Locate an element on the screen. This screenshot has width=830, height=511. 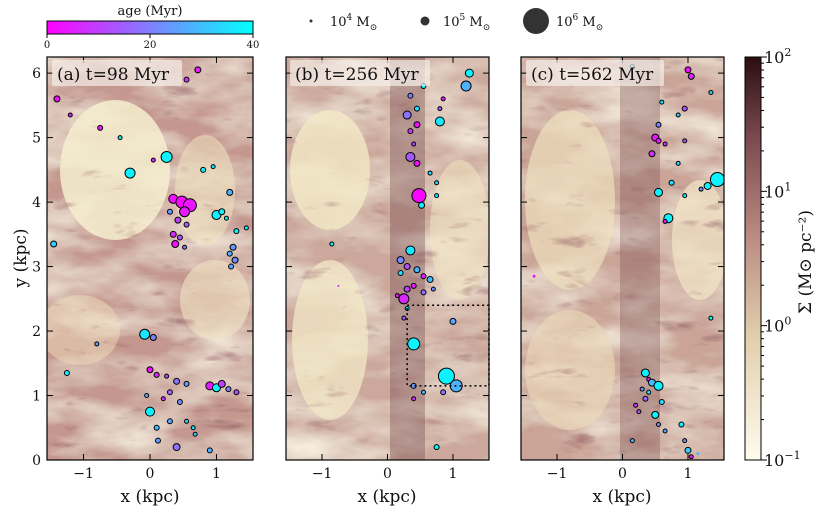
mass-legend-marker-1e6 is located at coordinates (536, 21).